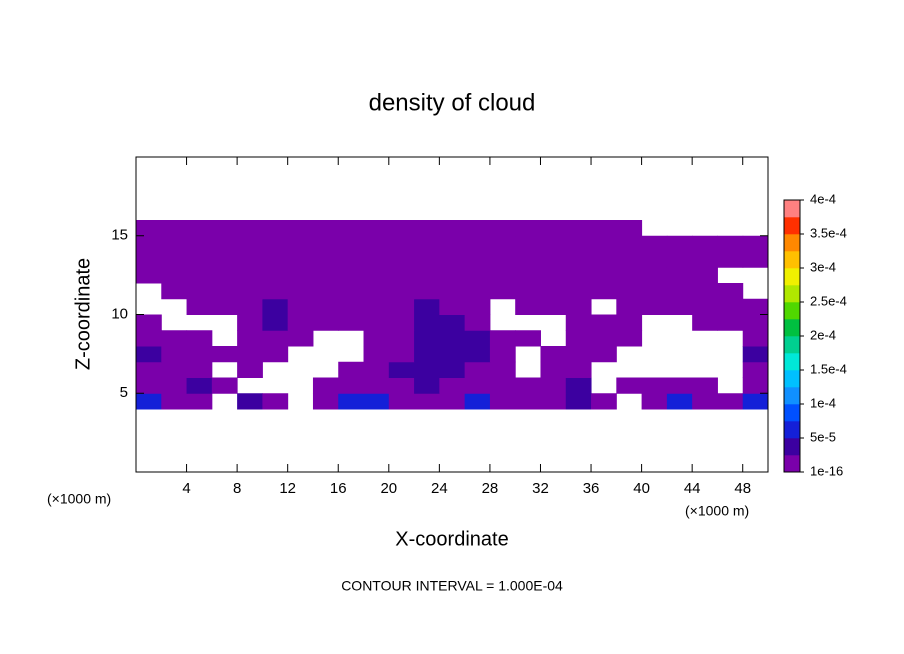 This screenshot has height=654, width=904. Describe the element at coordinates (540, 488) in the screenshot. I see `x-tick-label: 32` at that location.